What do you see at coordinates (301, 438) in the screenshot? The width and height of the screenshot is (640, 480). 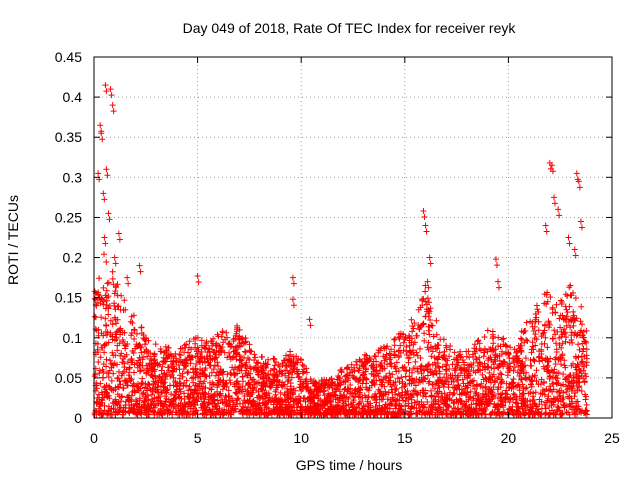 I see `x-tick-label: 10` at bounding box center [301, 438].